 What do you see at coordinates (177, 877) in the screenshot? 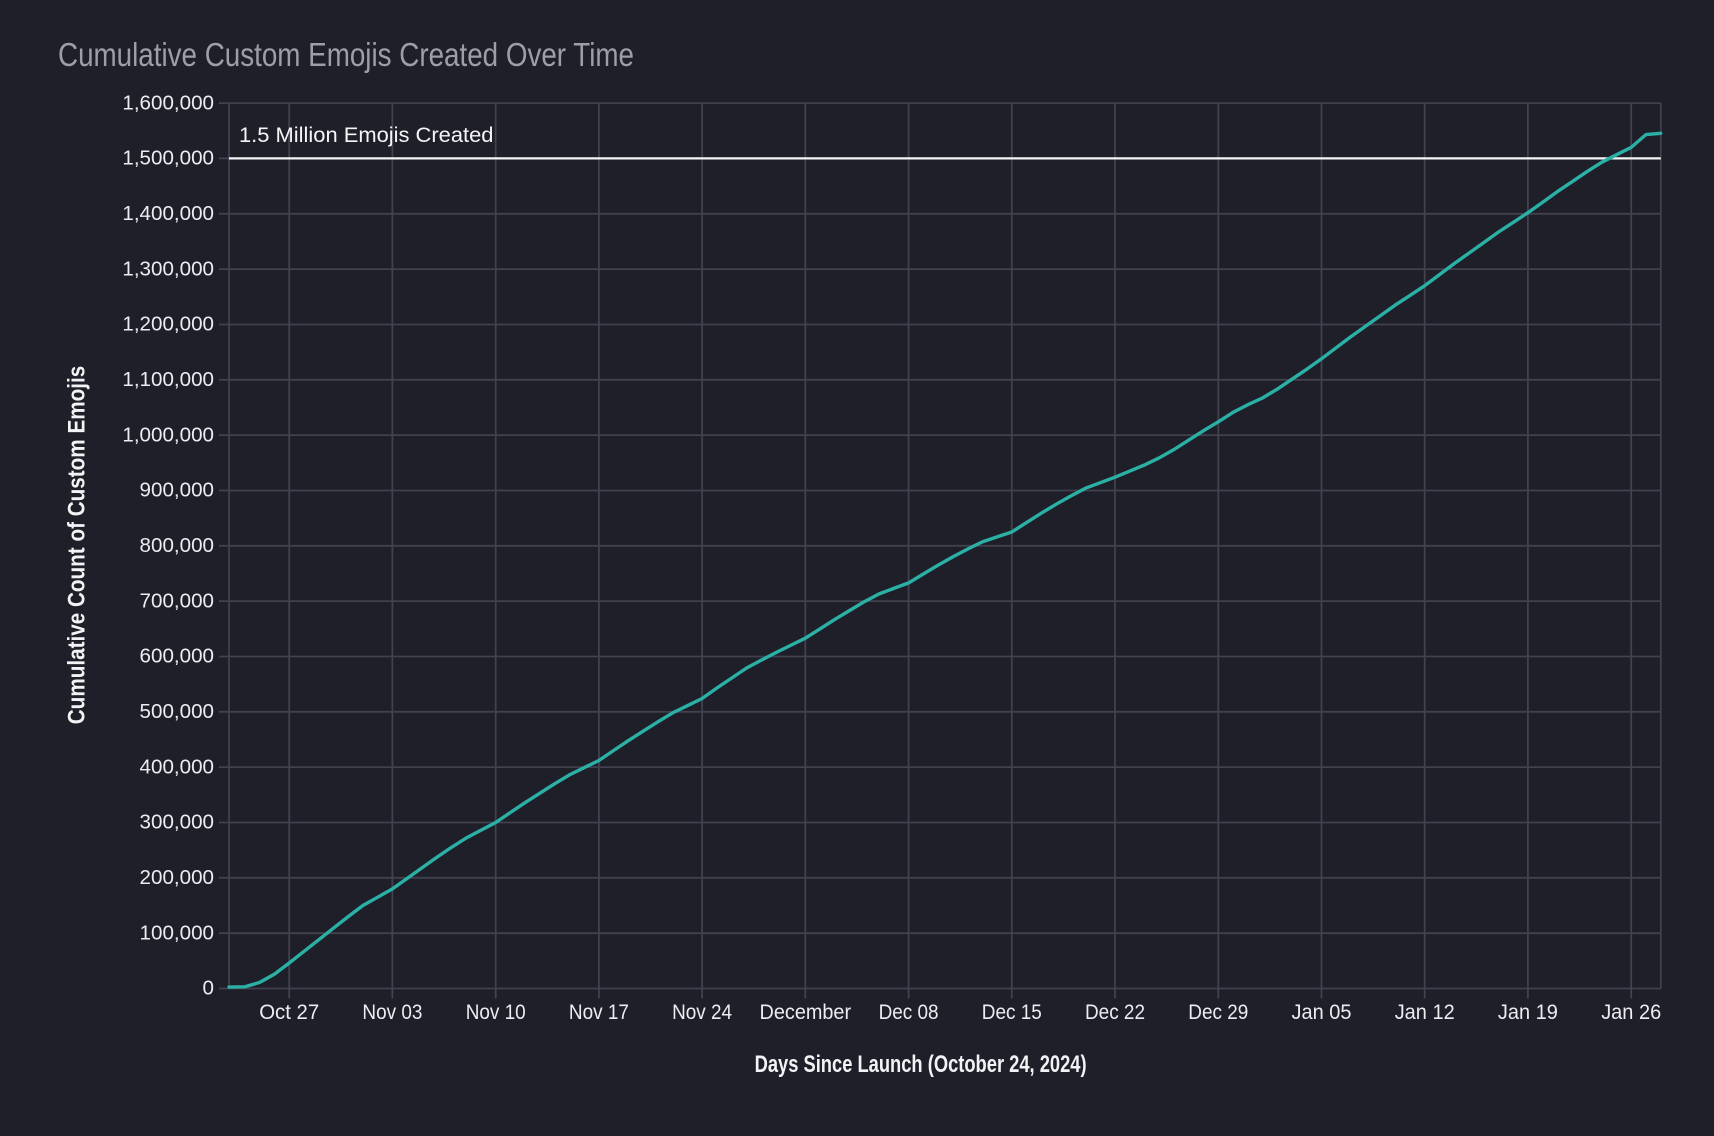
I see `svg-text: 200,000` at bounding box center [177, 877].